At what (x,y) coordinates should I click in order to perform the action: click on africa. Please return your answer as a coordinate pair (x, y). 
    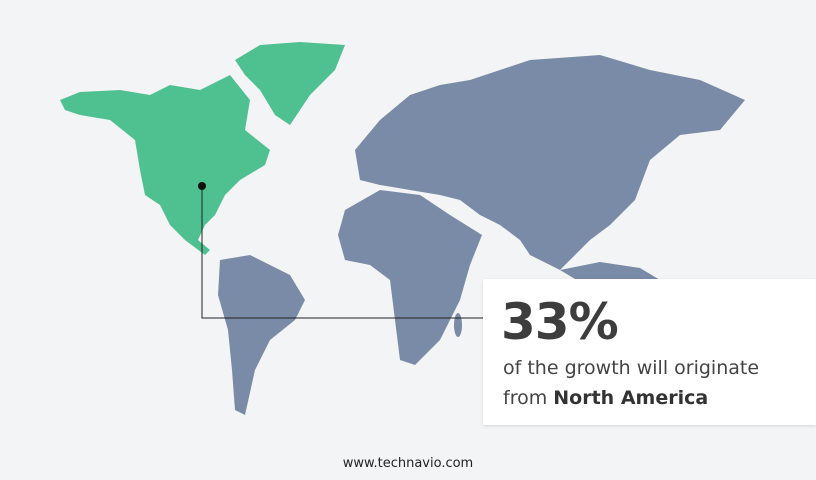
    Looking at the image, I should click on (410, 277).